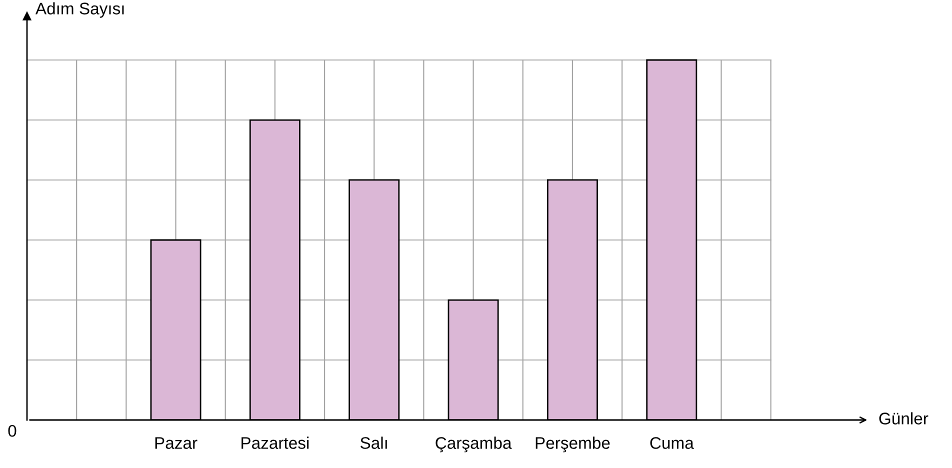 This screenshot has height=468, width=952. Describe the element at coordinates (573, 444) in the screenshot. I see `x-tick-label: Perşembe` at that location.